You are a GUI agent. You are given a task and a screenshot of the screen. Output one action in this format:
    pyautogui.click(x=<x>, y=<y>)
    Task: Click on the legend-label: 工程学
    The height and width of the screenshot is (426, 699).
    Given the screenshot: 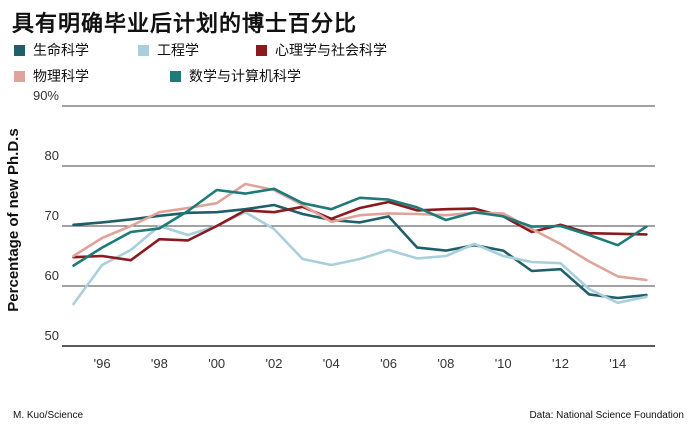 What is the action you would take?
    pyautogui.click(x=178, y=51)
    